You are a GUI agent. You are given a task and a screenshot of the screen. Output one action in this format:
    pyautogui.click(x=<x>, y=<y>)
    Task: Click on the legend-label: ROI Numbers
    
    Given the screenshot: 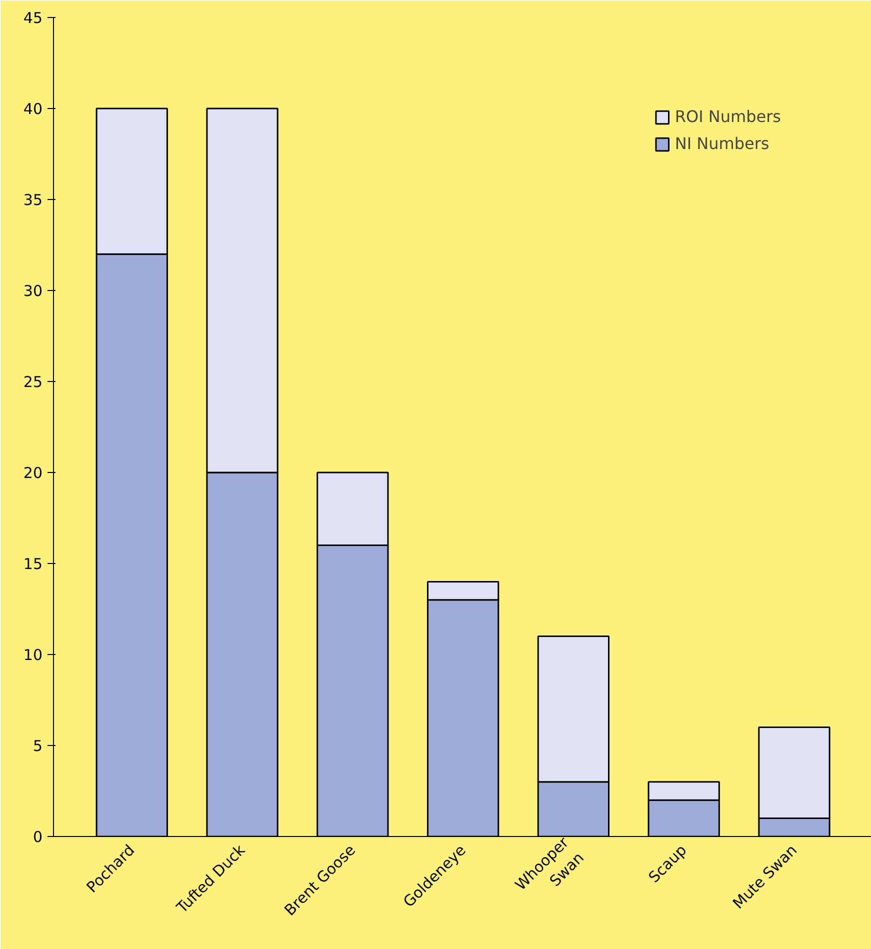 What is the action you would take?
    pyautogui.click(x=727, y=116)
    